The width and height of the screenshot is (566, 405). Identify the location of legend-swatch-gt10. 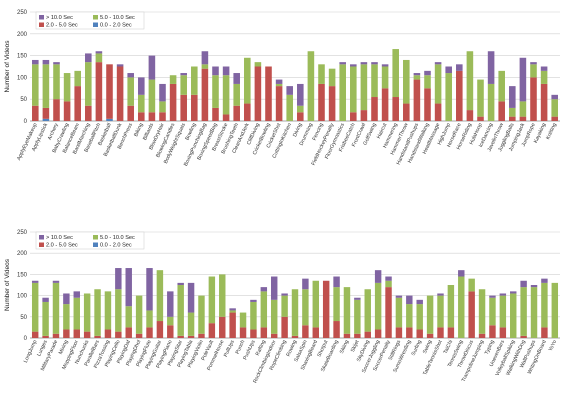
(41, 237).